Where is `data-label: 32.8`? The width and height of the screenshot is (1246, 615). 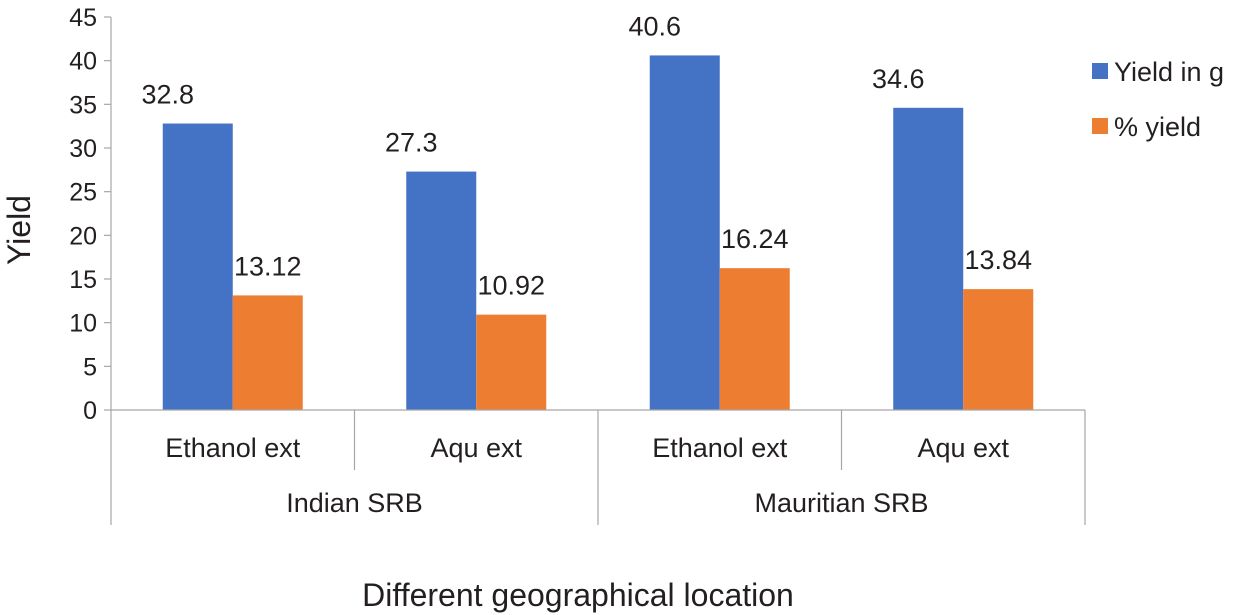 data-label: 32.8 is located at coordinates (167, 95).